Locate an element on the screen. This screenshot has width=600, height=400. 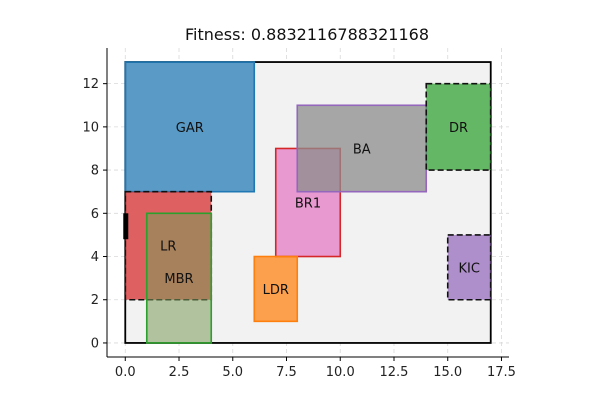
room-ba-rect is located at coordinates (362, 148).